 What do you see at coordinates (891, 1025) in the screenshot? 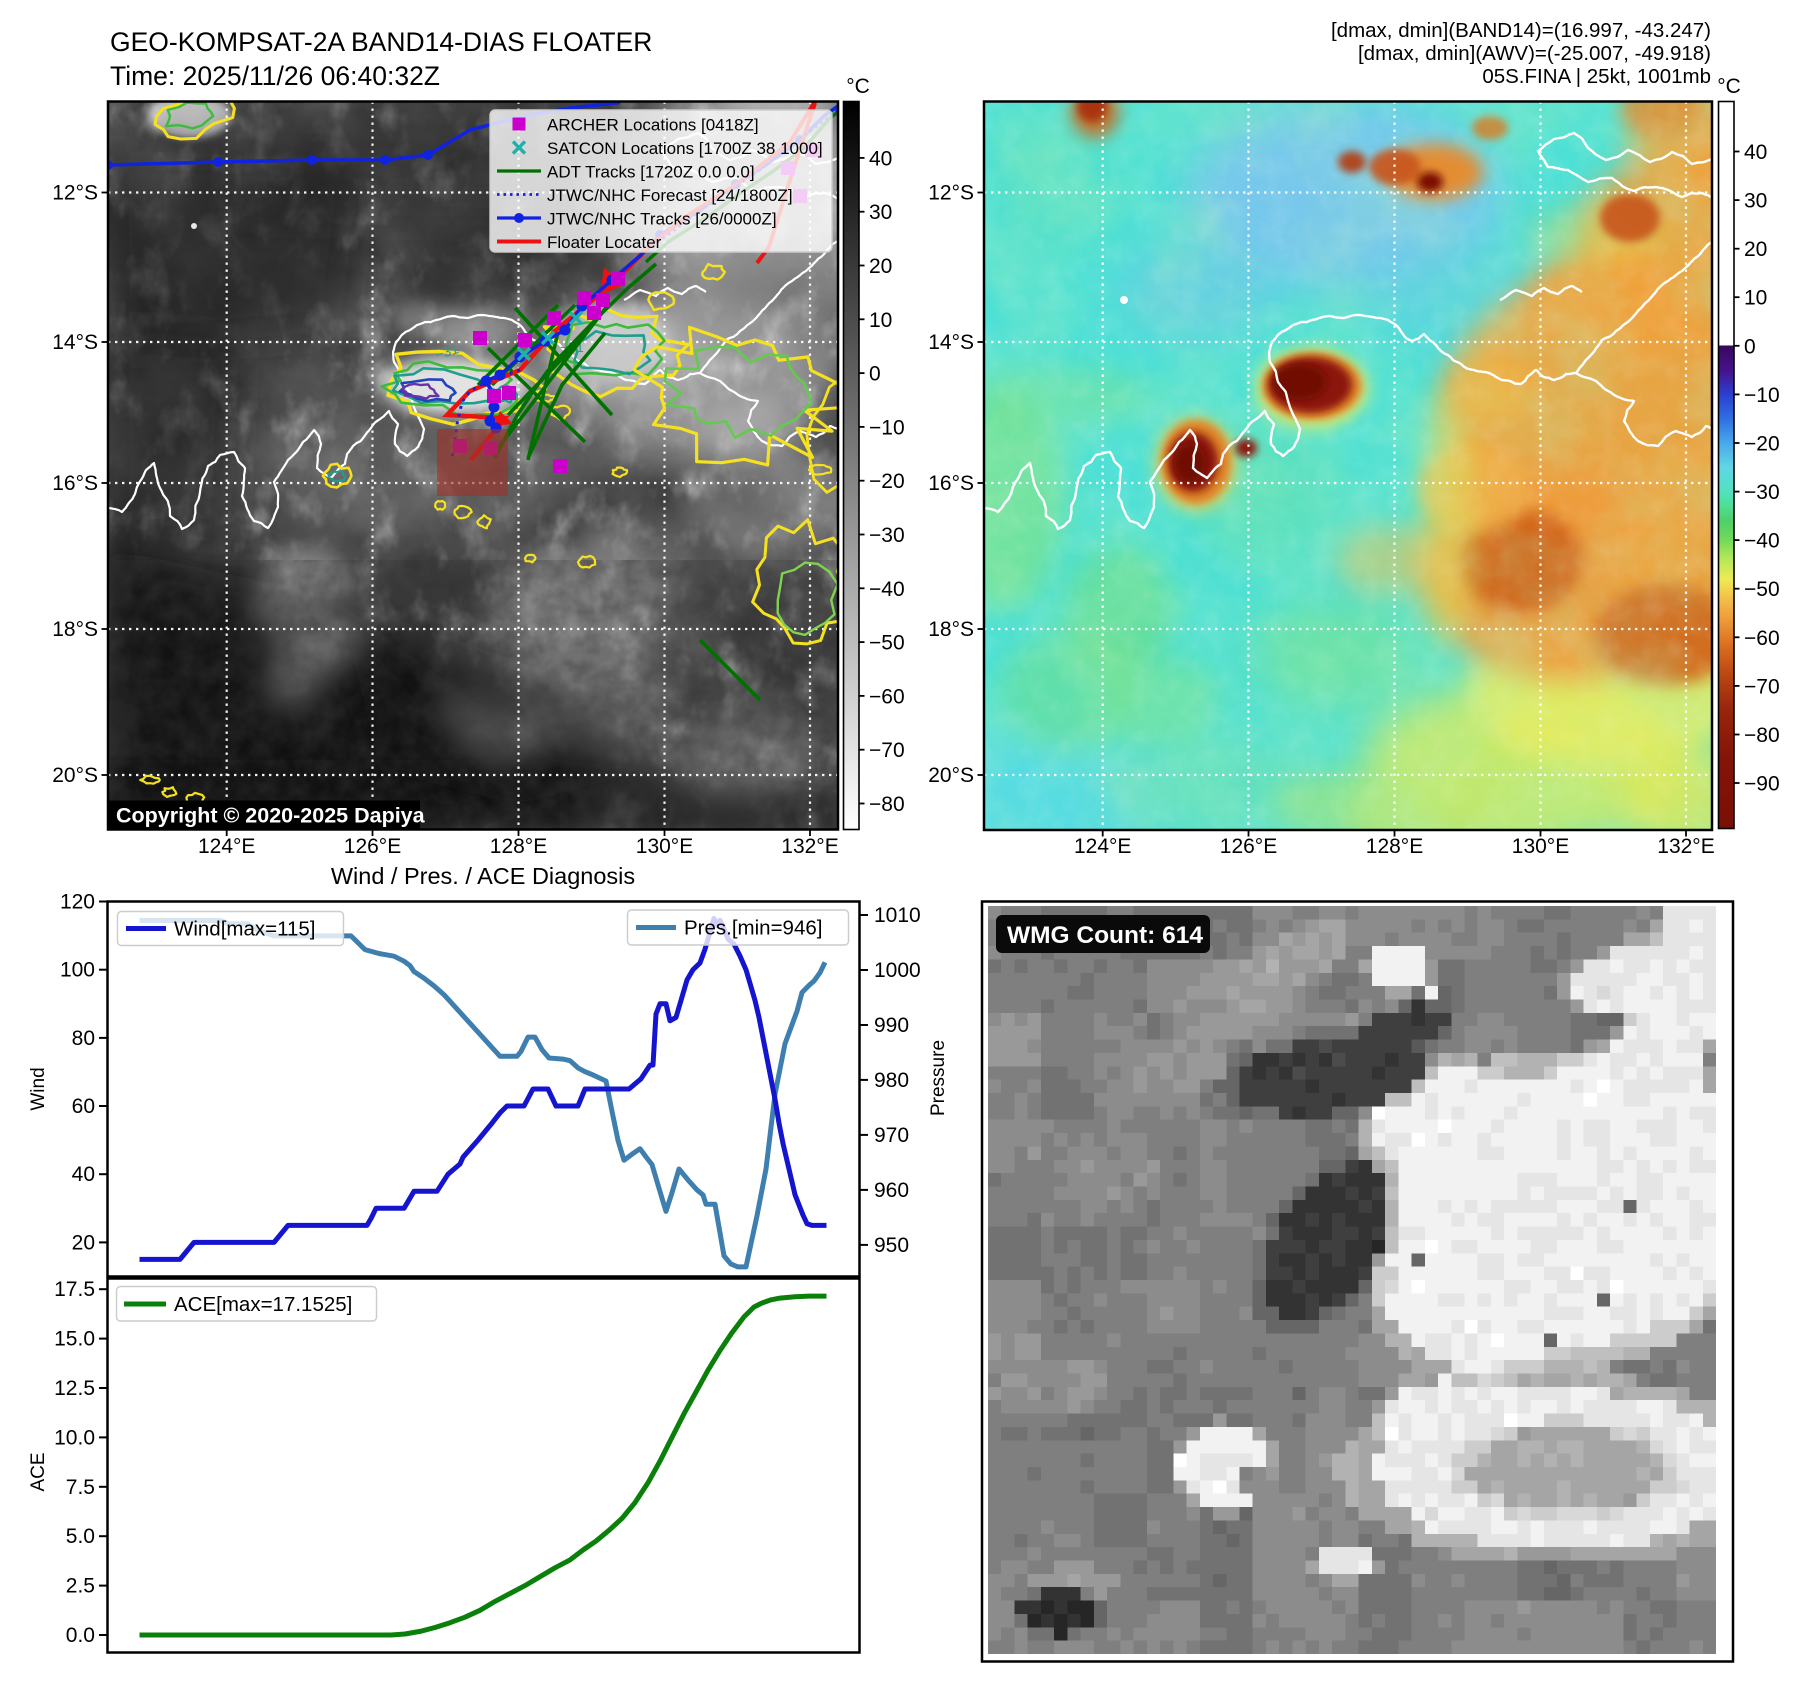
I see `svg-text: 990` at bounding box center [891, 1025].